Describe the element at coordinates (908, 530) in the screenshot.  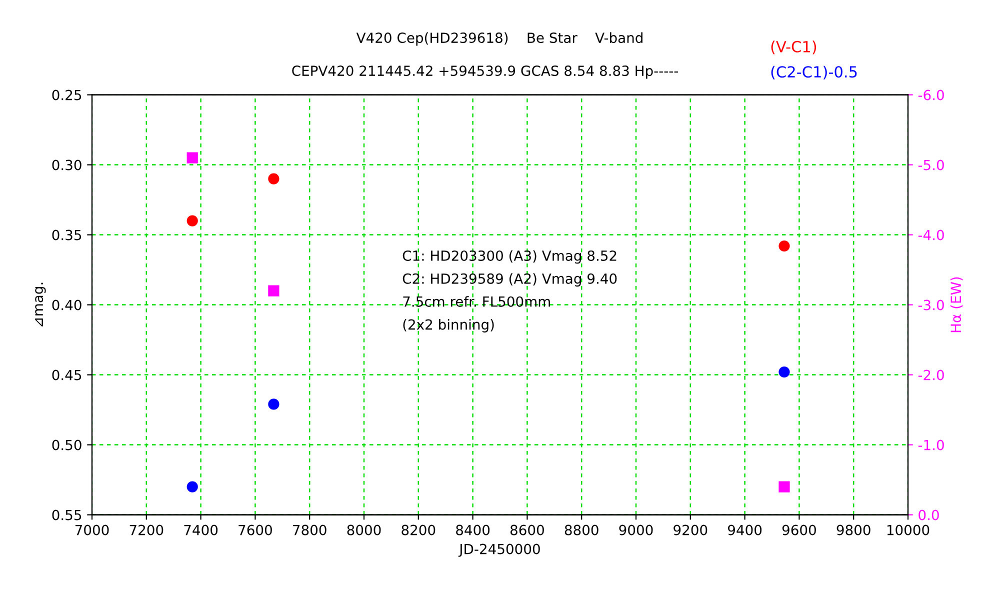
I see `x-tick-label: 10000` at that location.